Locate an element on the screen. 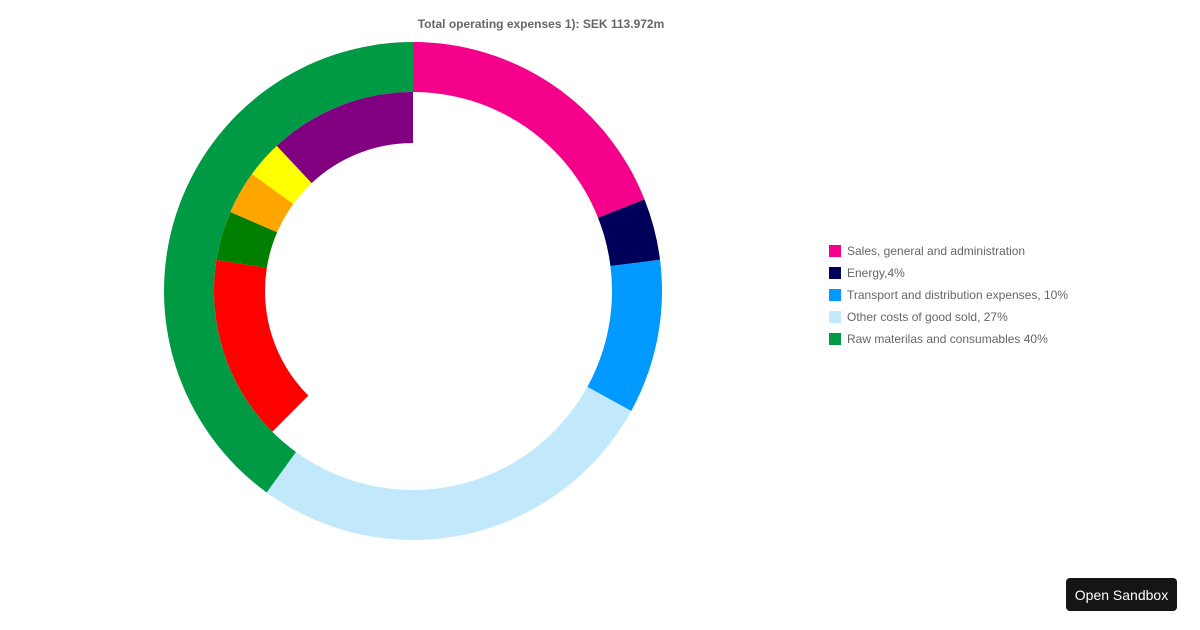  legend-item-sales: Sales, general and administration is located at coordinates (948, 251).